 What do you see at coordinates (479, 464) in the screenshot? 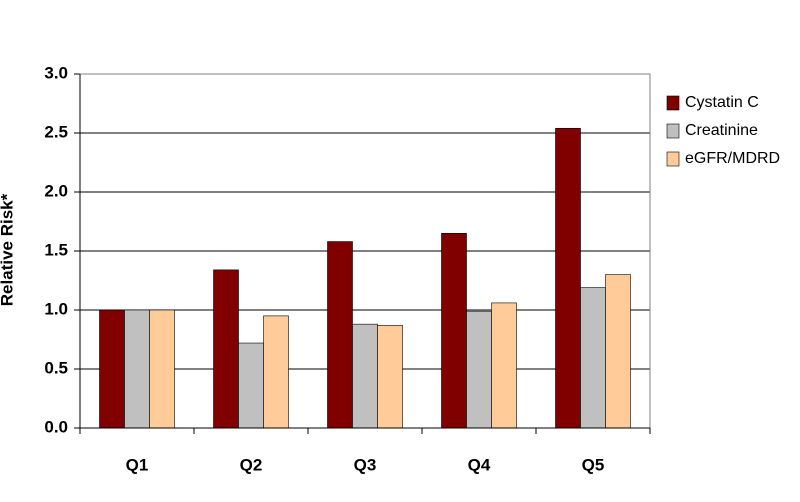
I see `x-tick-label: Q4` at bounding box center [479, 464].